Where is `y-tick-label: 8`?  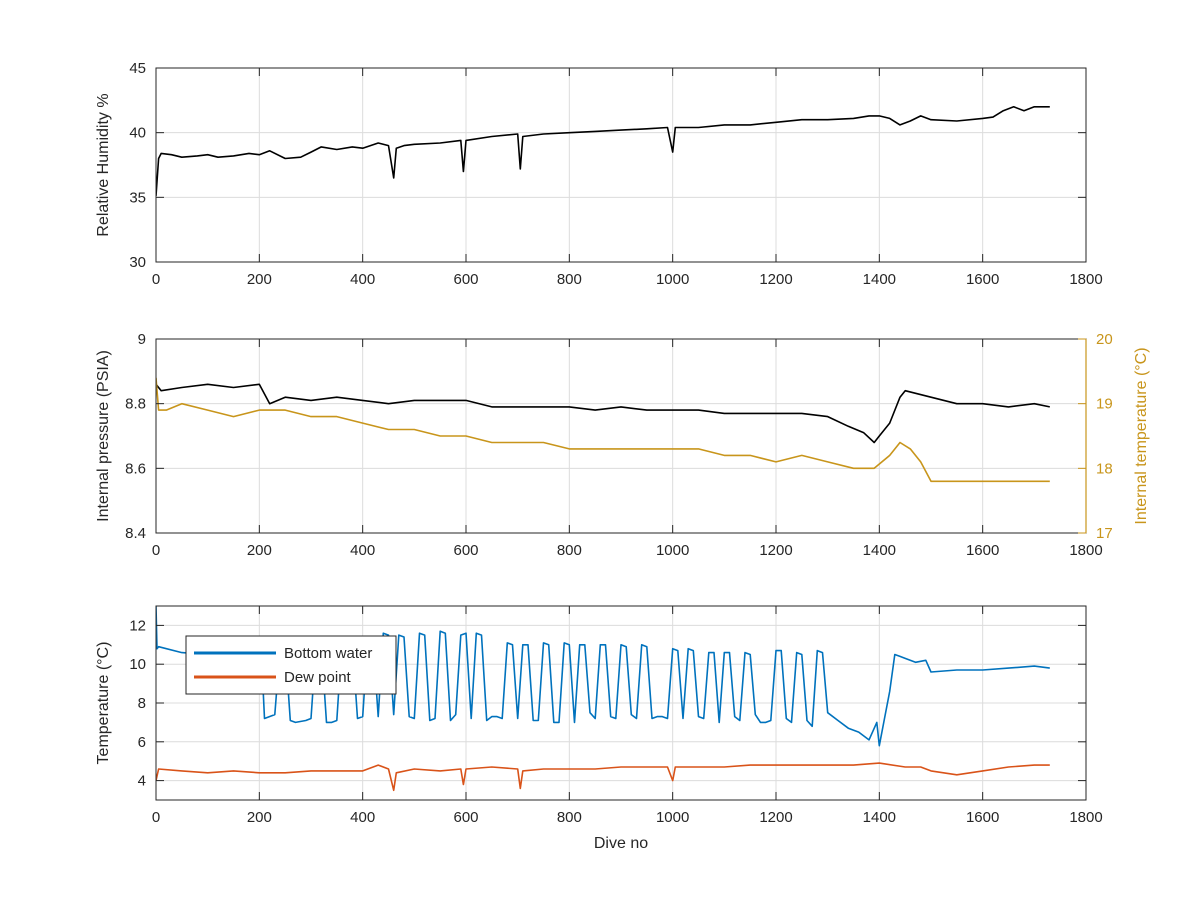 y-tick-label: 8 is located at coordinates (142, 703).